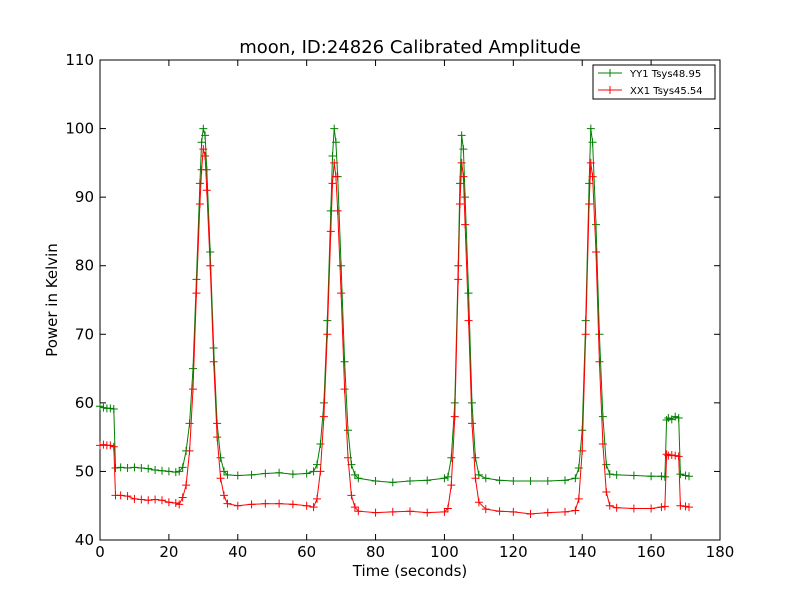 This screenshot has width=800, height=600. Describe the element at coordinates (666, 91) in the screenshot. I see `legend-label-xx1: XX1 Tsys45.54` at that location.